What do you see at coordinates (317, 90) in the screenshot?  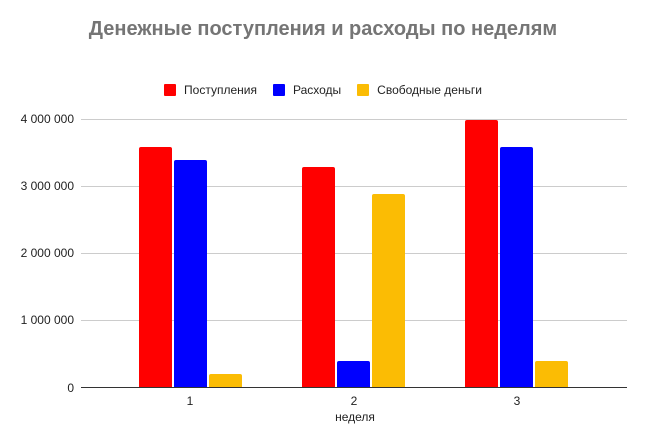 I see `legend-label: Расходы` at bounding box center [317, 90].